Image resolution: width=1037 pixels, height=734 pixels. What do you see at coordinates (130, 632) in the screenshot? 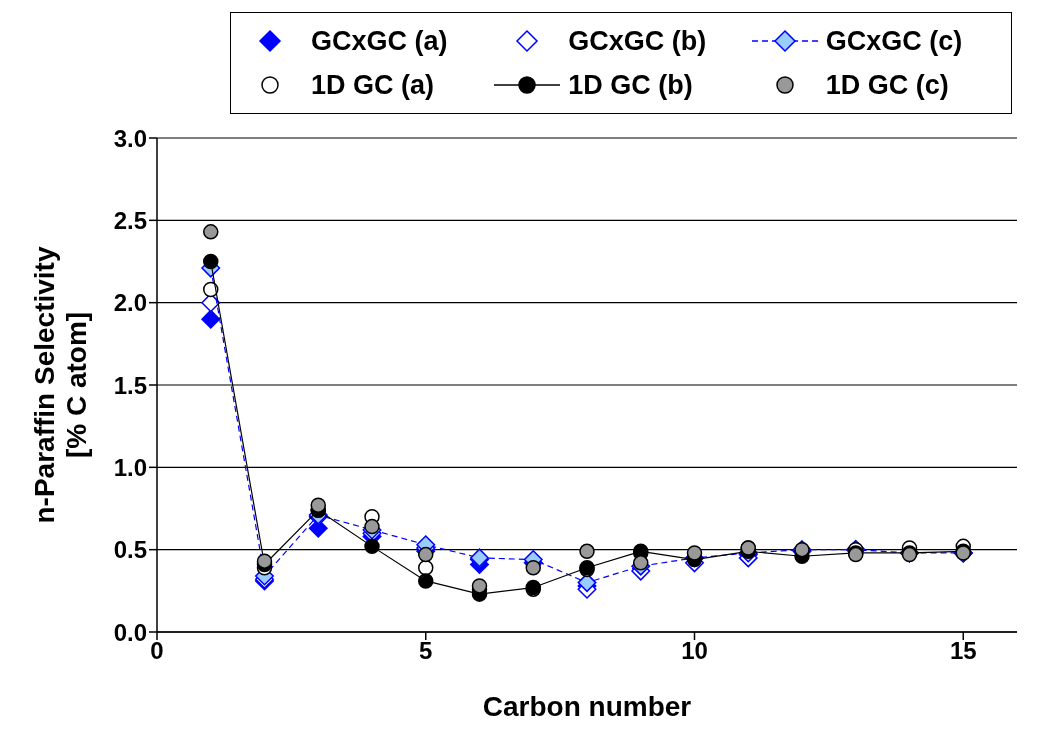
I see `y-tick-label: 0.0` at bounding box center [130, 632].